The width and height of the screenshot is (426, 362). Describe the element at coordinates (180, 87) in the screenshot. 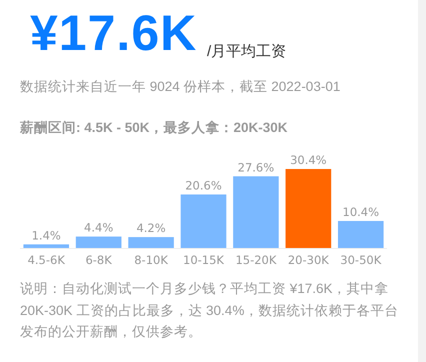

I see `text: 数据统计来自近一年 9024 份样本，截至 2022-03-01` at that location.